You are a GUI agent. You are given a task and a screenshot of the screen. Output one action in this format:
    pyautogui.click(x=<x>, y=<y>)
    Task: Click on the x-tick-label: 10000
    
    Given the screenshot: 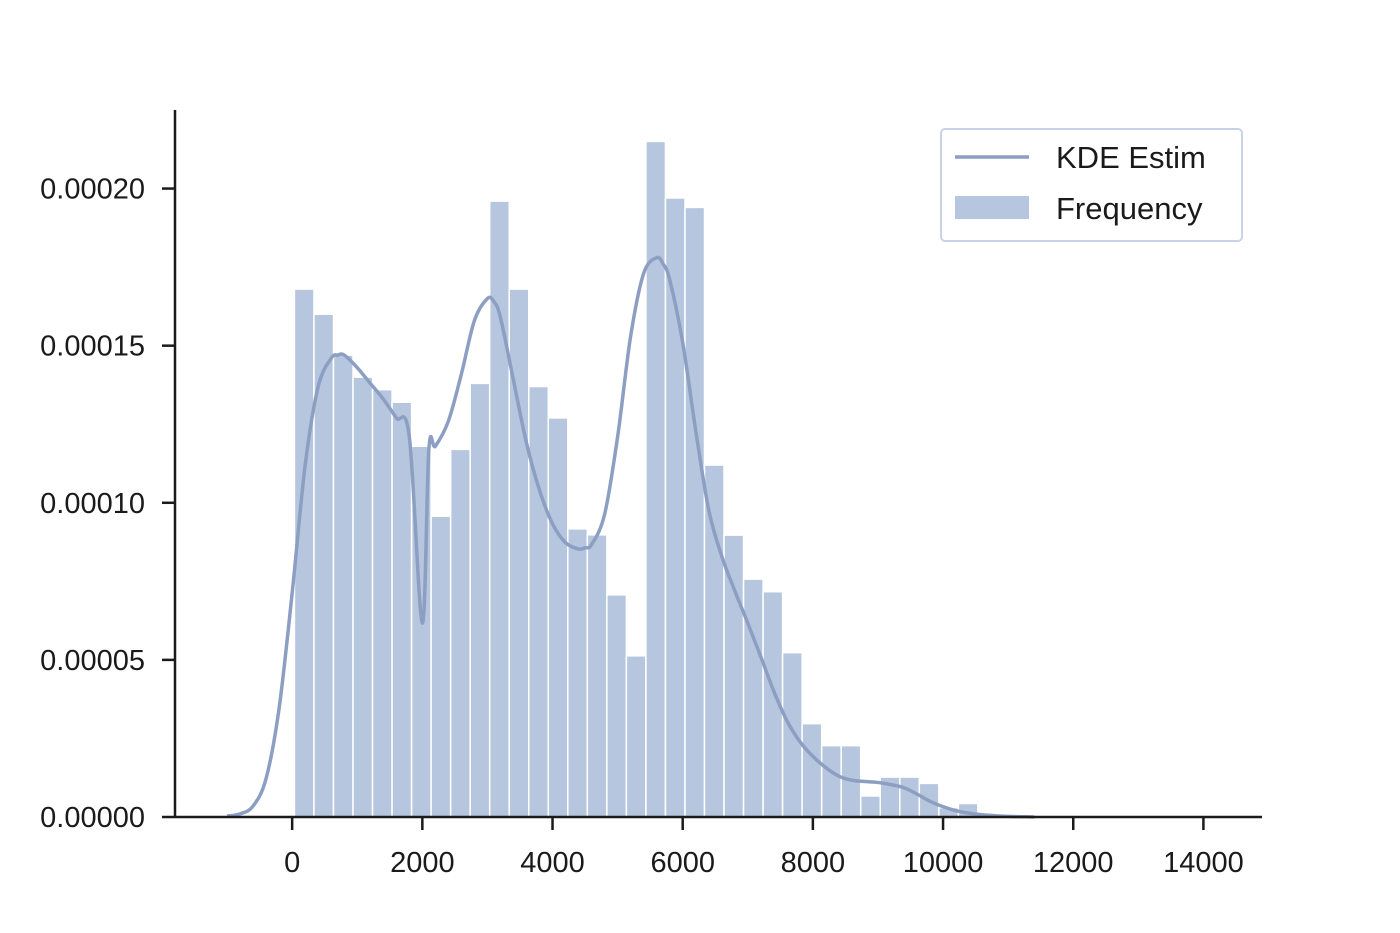 What is the action you would take?
    pyautogui.click(x=943, y=863)
    